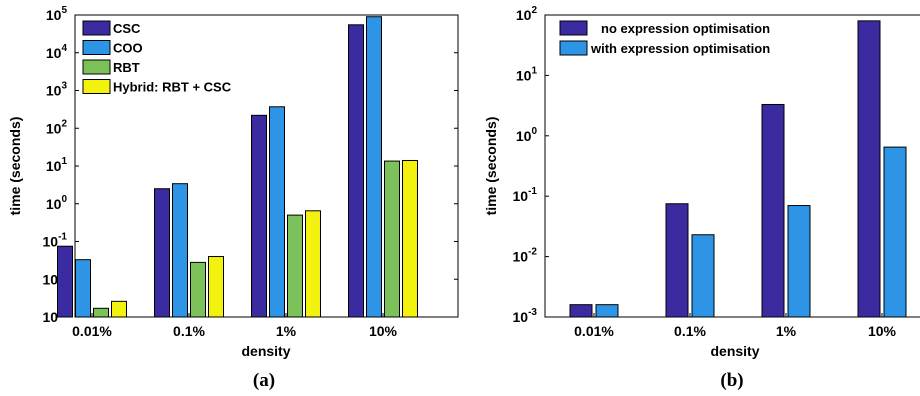  I want to click on panel-caption: (a), so click(264, 380).